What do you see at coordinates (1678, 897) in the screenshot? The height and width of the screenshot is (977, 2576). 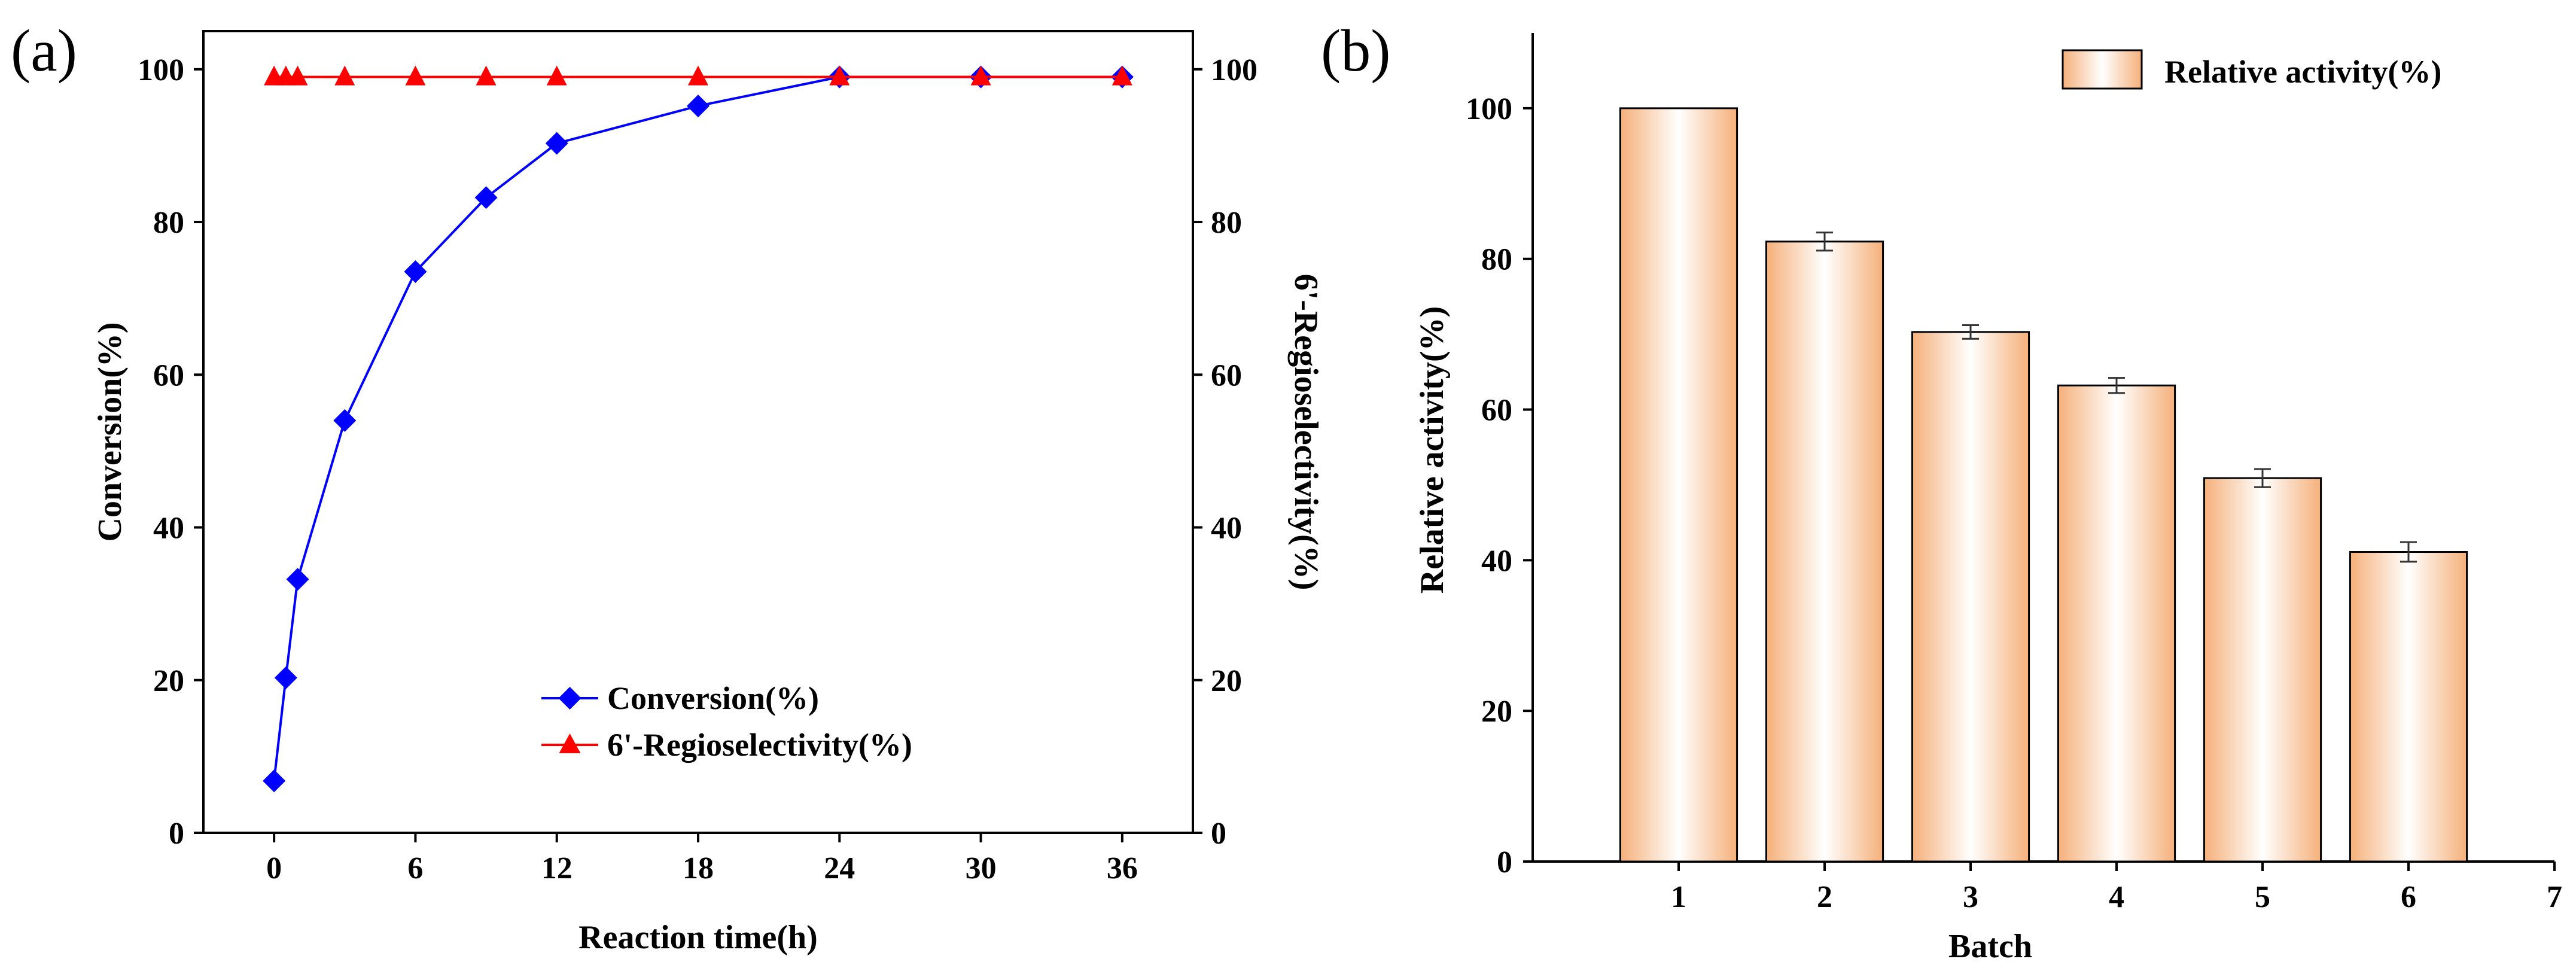 I see `x-tick-label: 1` at bounding box center [1678, 897].